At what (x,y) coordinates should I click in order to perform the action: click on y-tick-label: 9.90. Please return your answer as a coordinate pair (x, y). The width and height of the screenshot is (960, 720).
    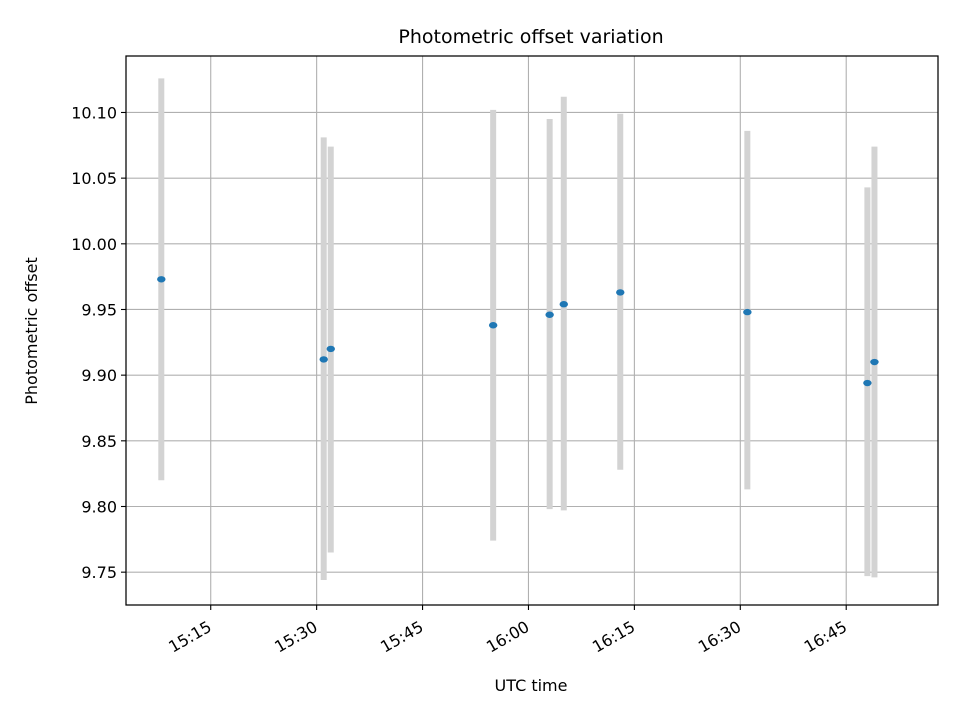
    Looking at the image, I should click on (99, 375).